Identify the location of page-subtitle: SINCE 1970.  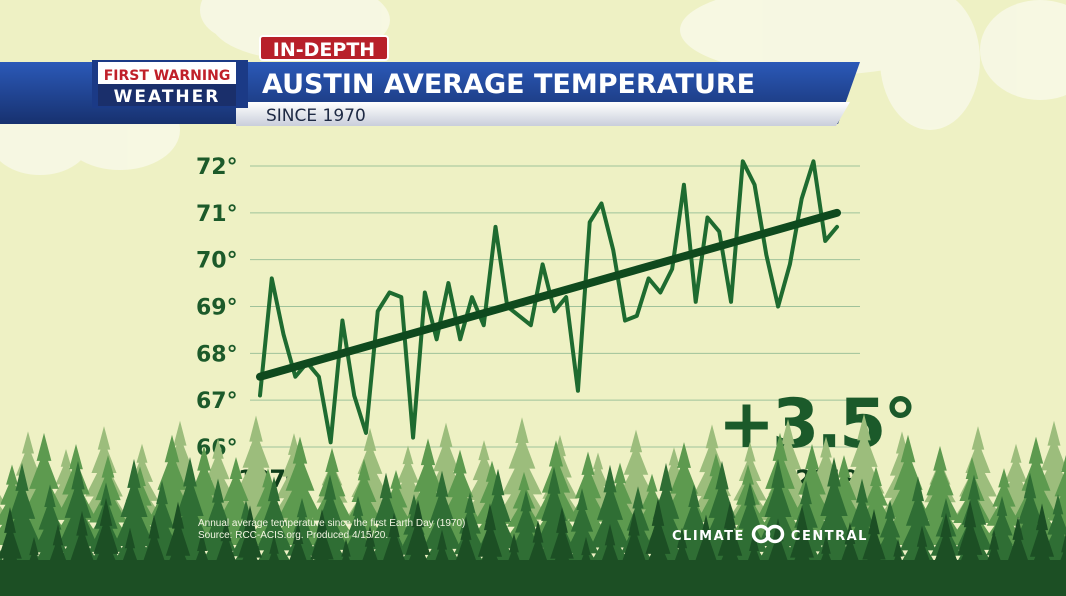
(316, 116).